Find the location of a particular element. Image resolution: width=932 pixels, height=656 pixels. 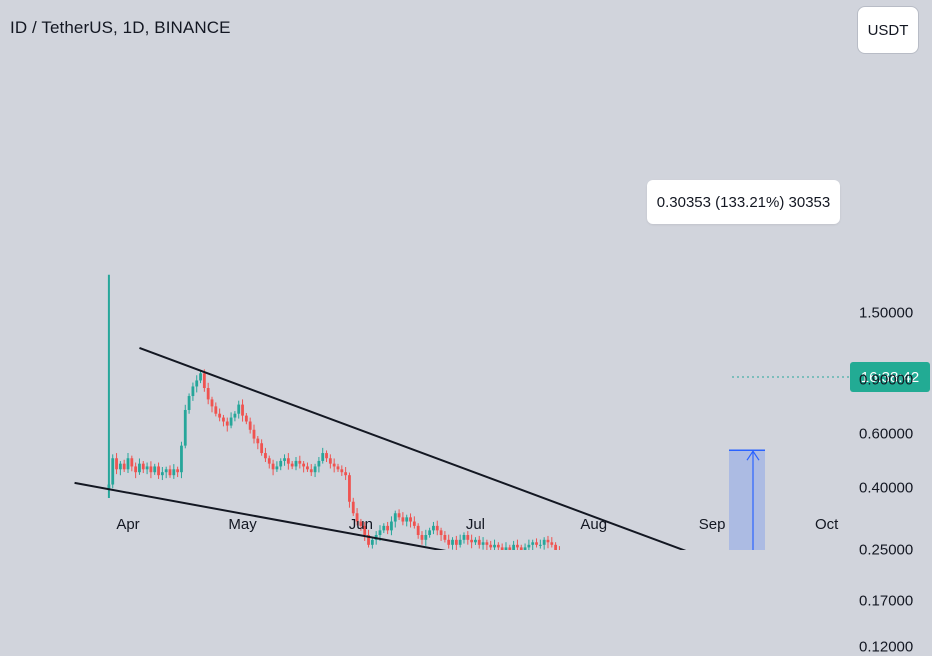

y-axis-tick-label: 0.90000 is located at coordinates (886, 380).